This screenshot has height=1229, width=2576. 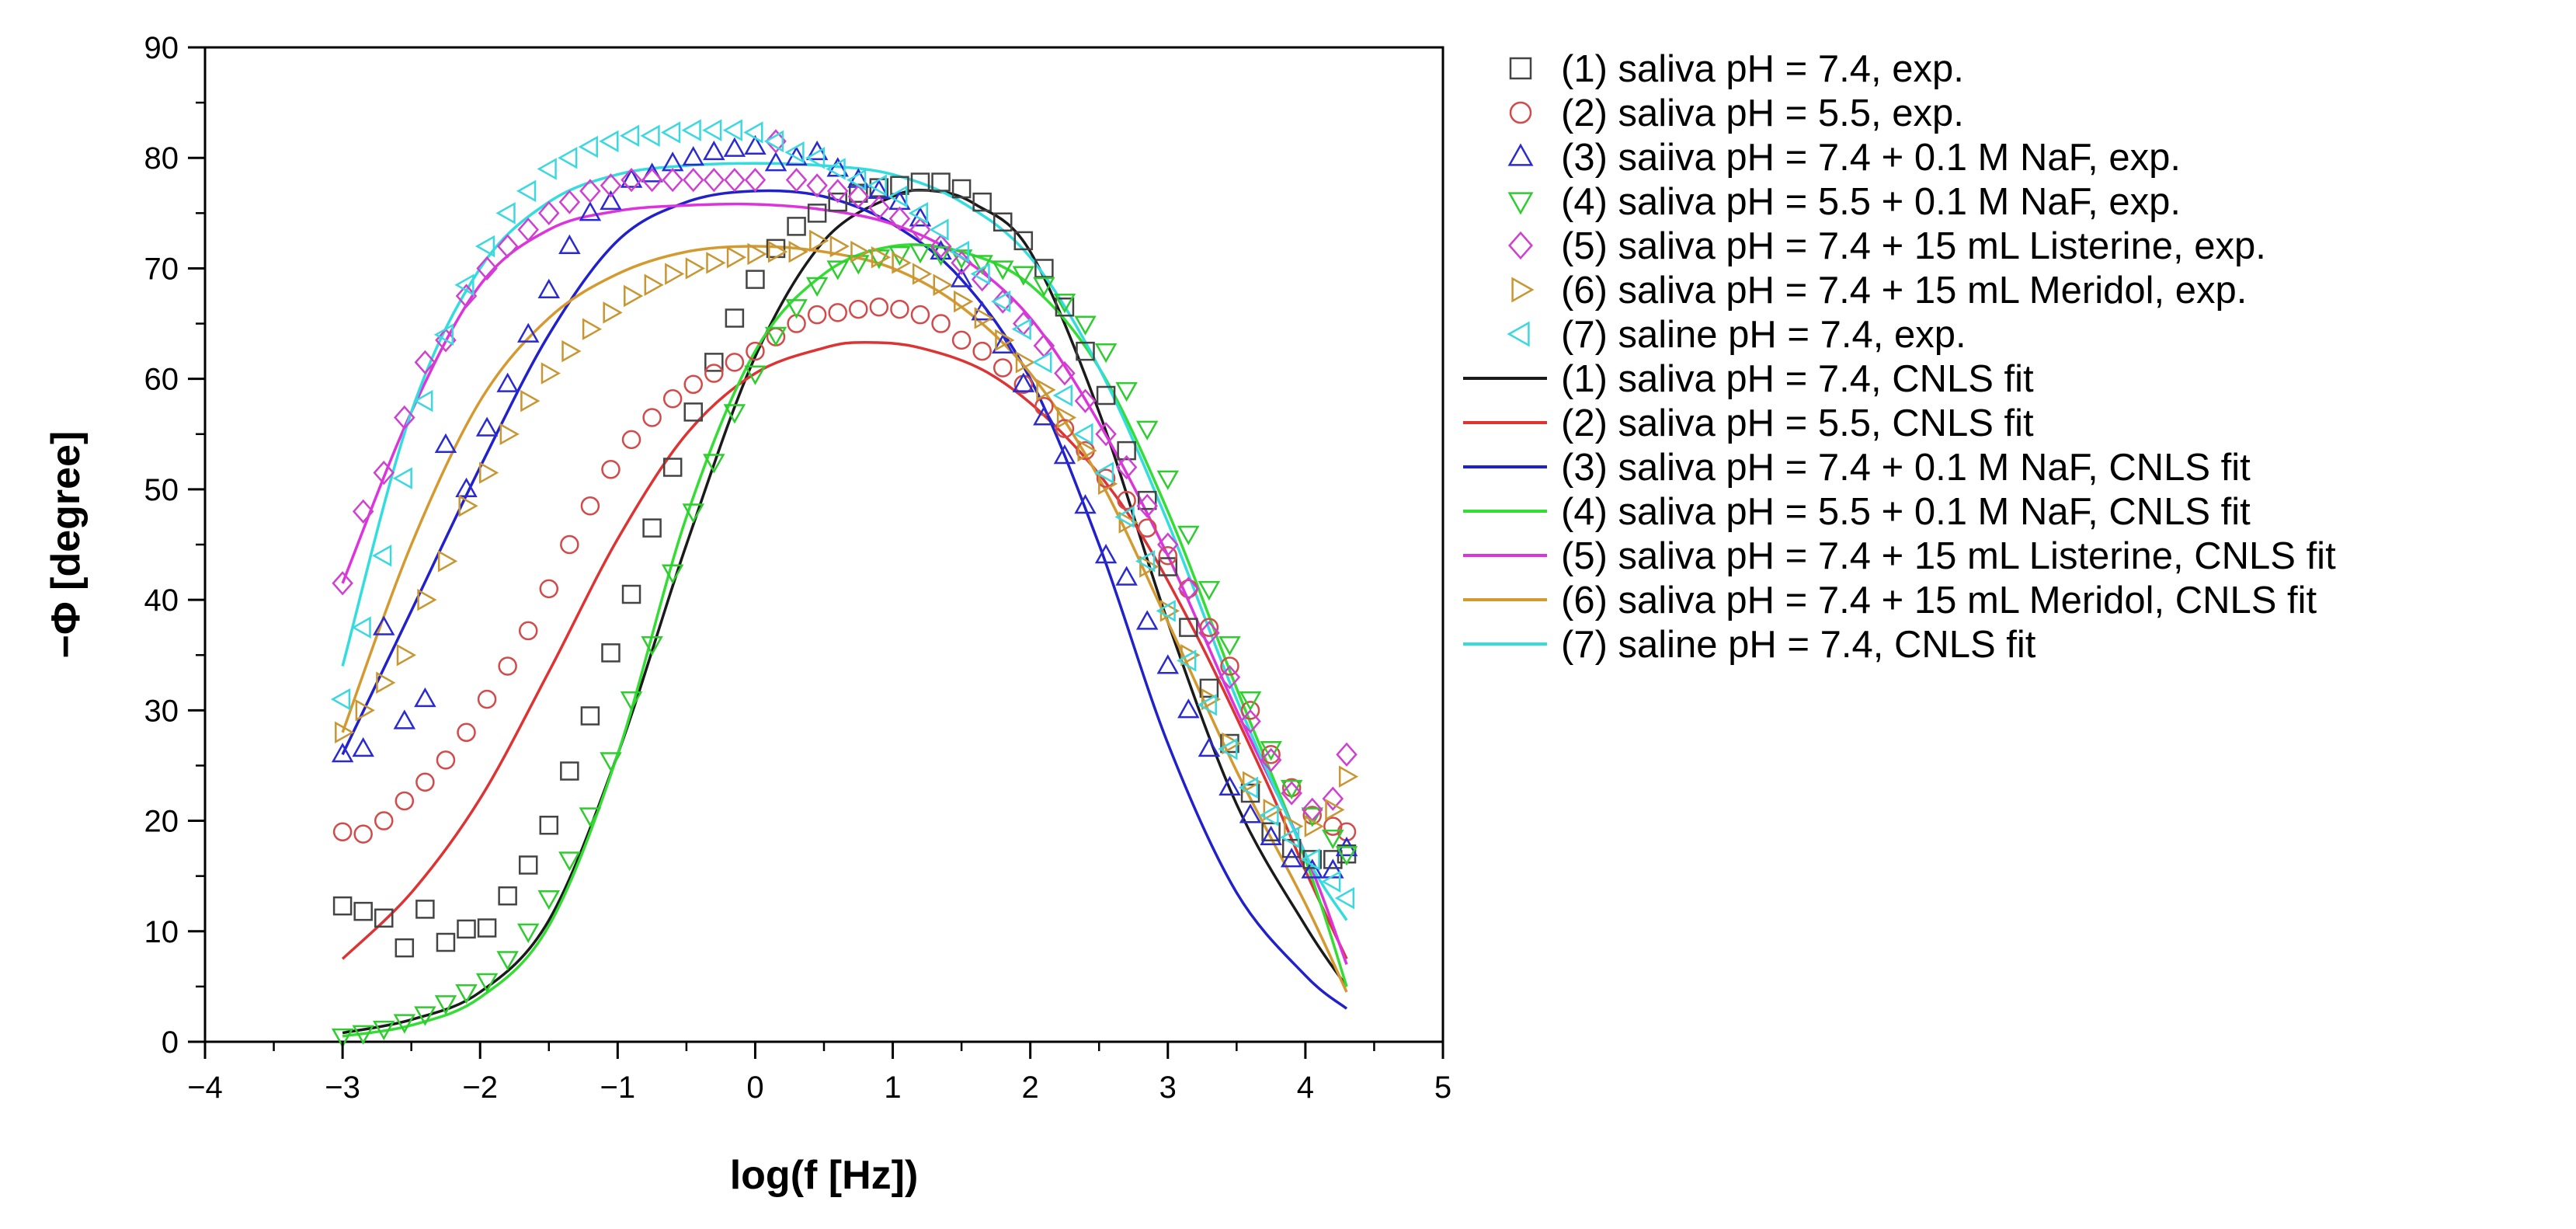 What do you see at coordinates (161, 48) in the screenshot?
I see `y-tick-label: 90` at bounding box center [161, 48].